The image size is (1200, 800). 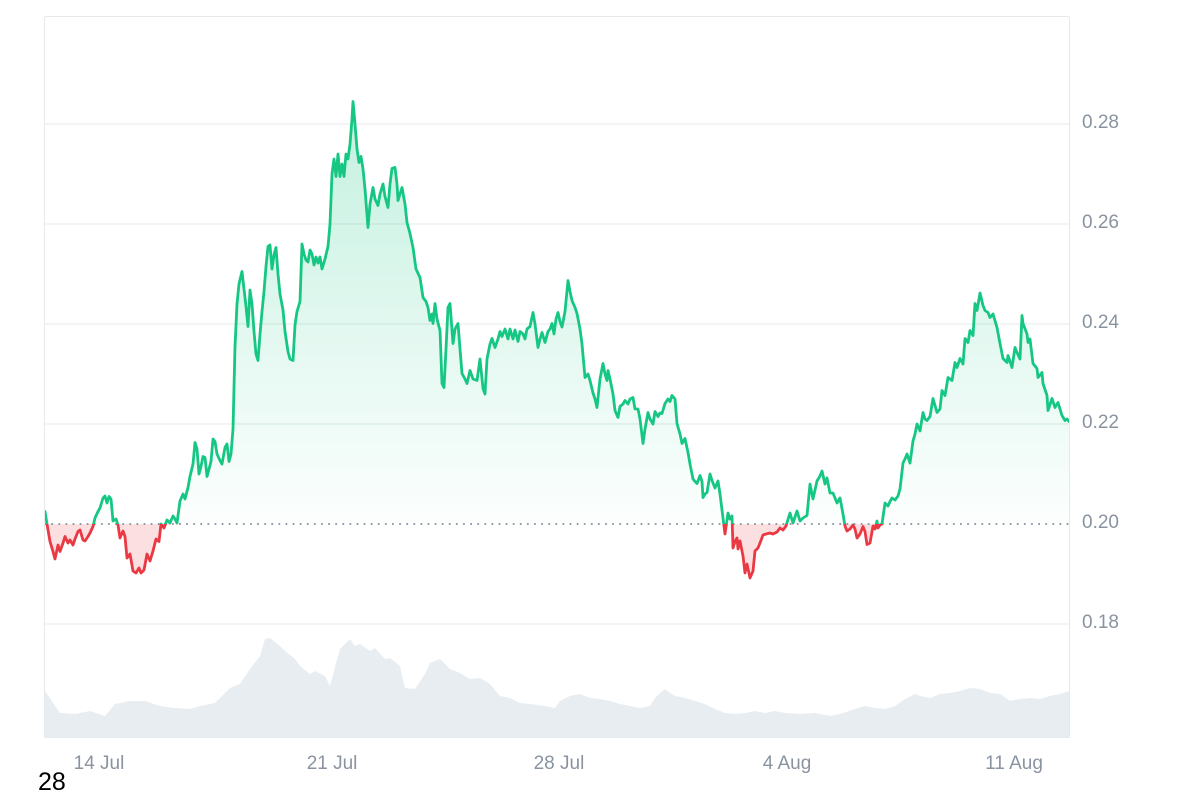 I want to click on x-tick-label-21-Jul: 21 Jul, so click(x=332, y=763).